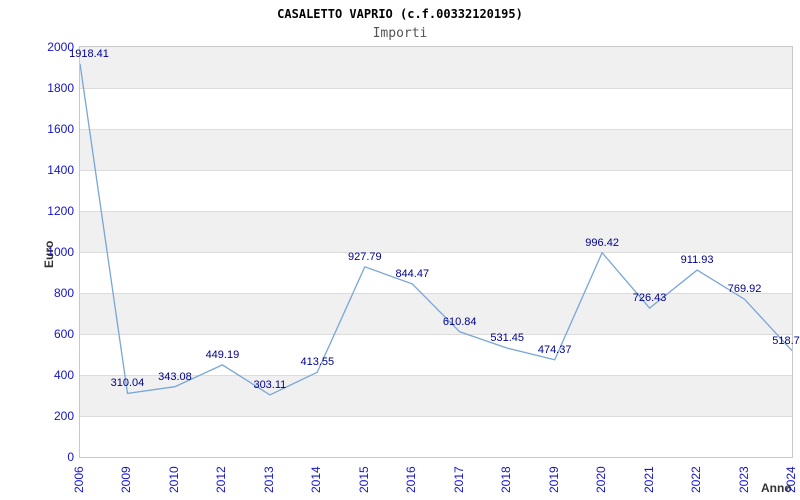 Image resolution: width=800 pixels, height=500 pixels. What do you see at coordinates (649, 298) in the screenshot?
I see `data-point-label: 726.43` at bounding box center [649, 298].